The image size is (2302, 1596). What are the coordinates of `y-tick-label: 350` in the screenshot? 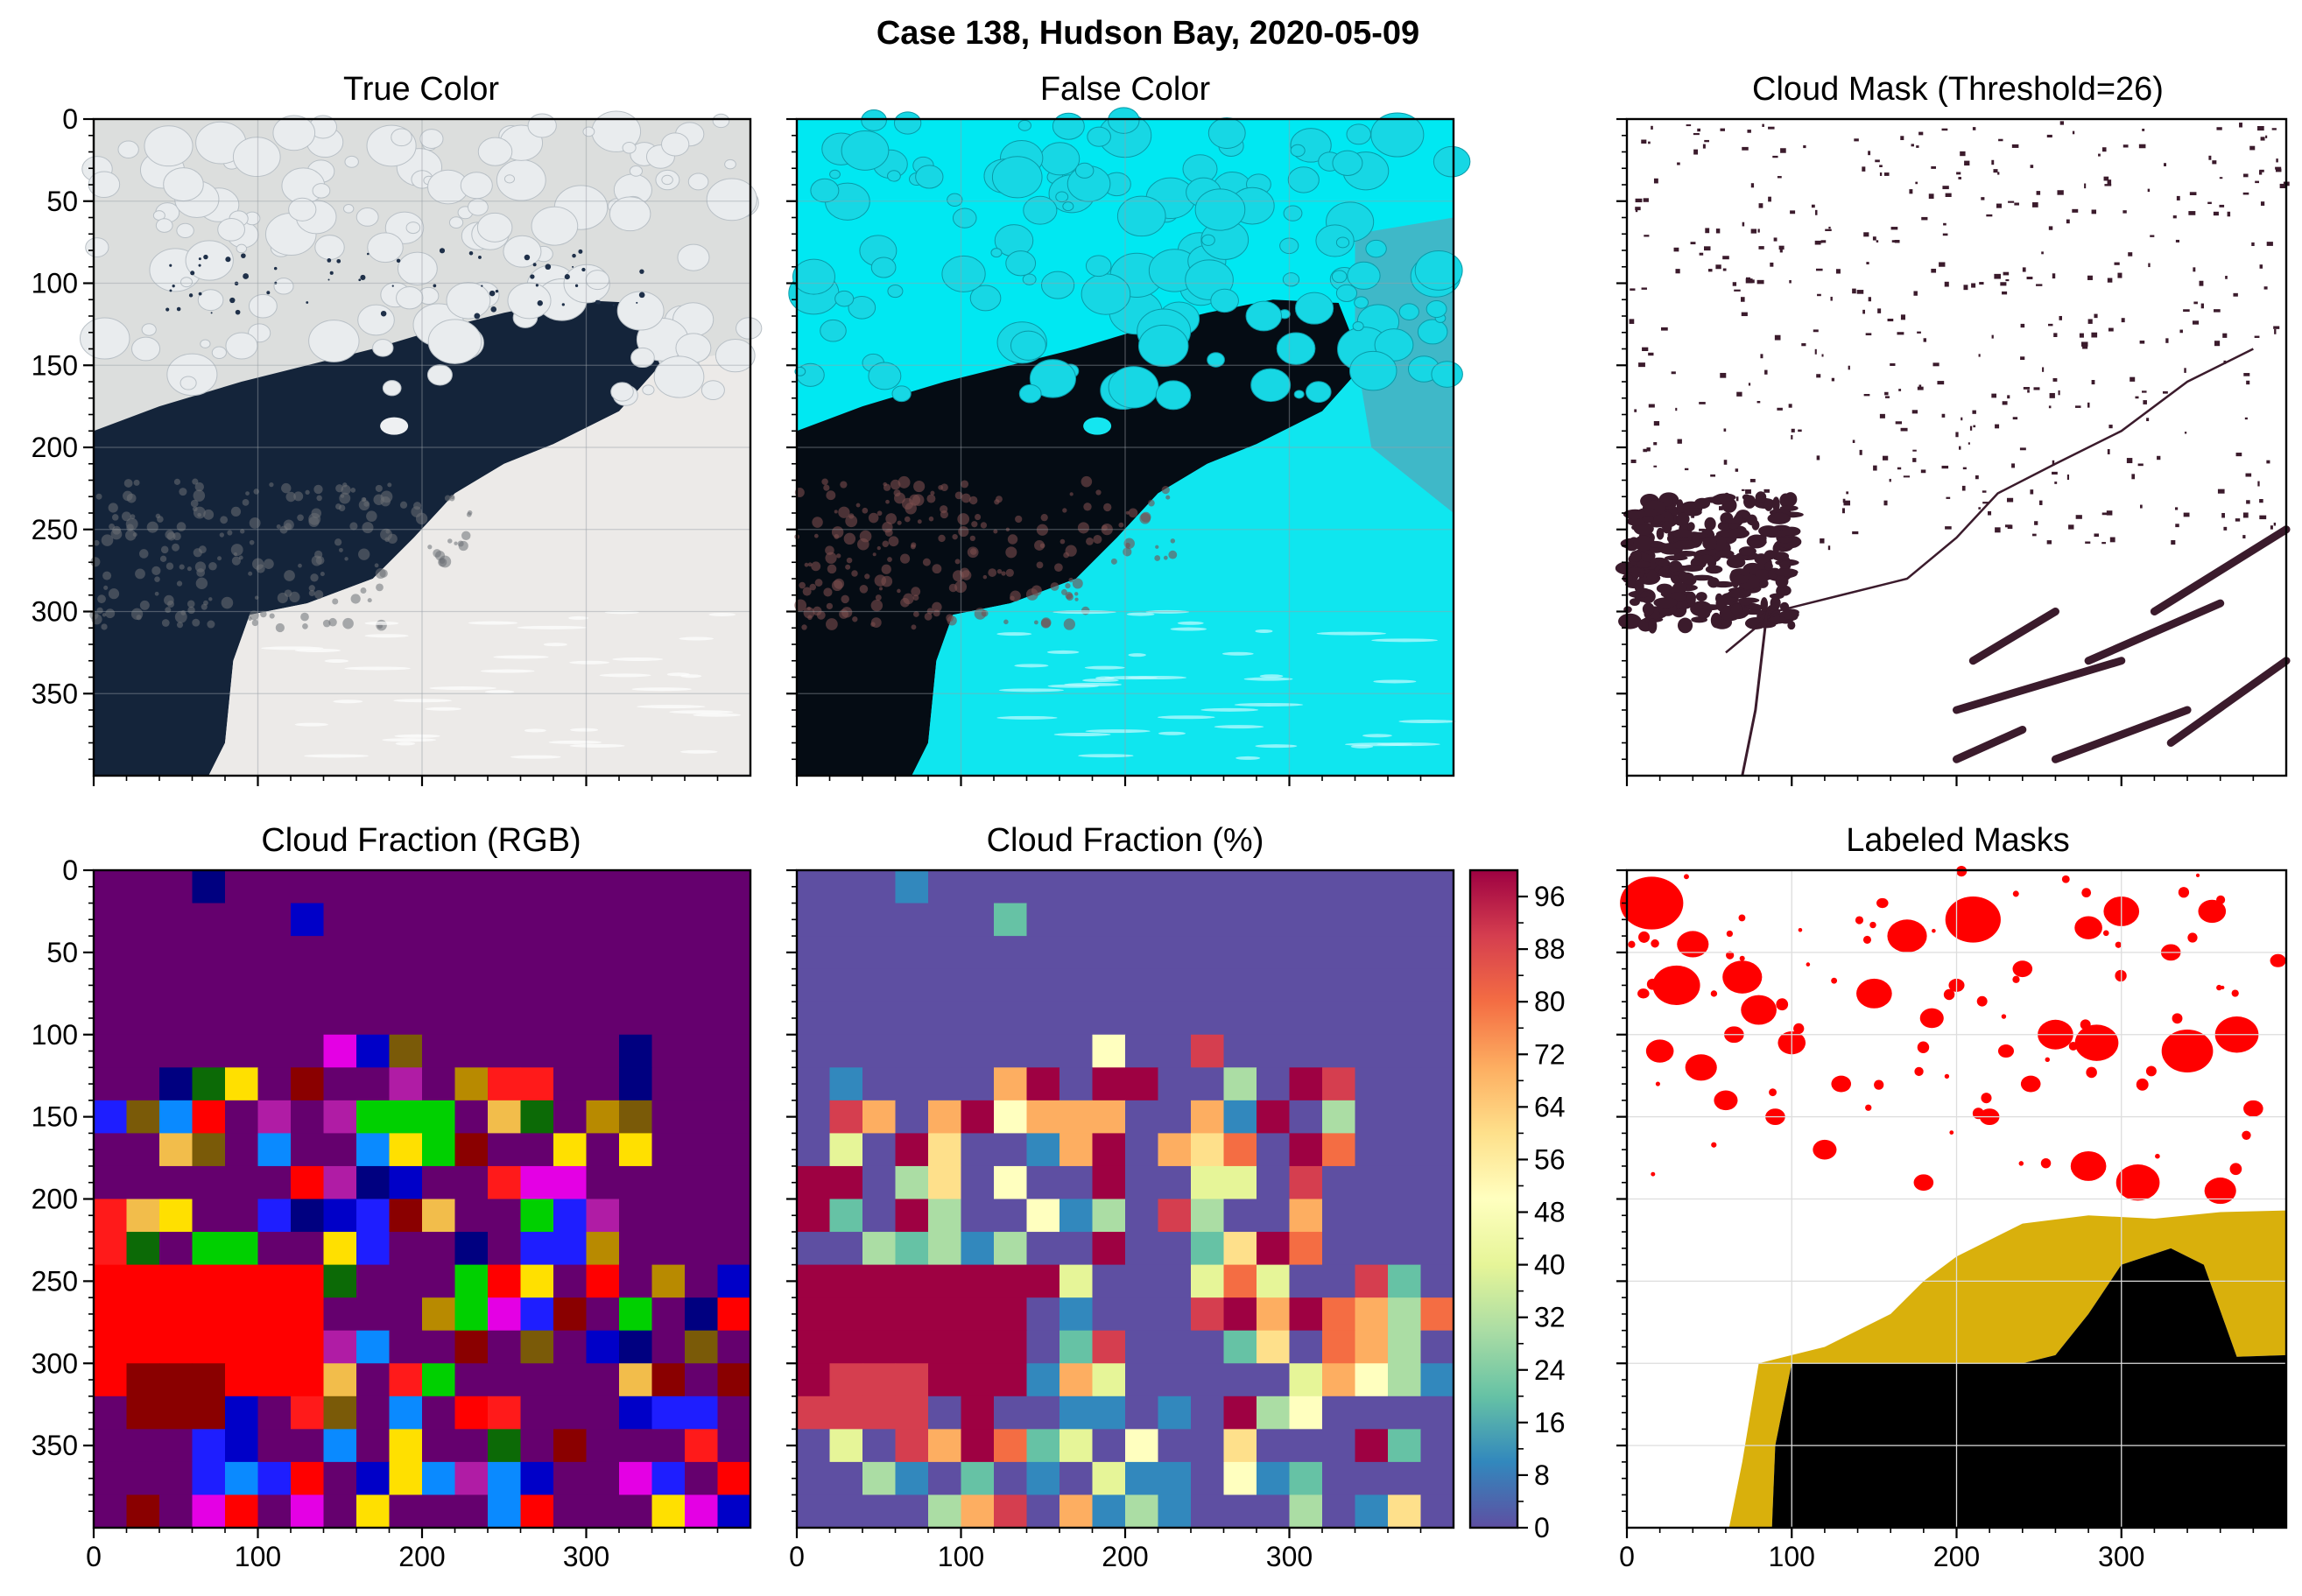 It's located at (55, 693).